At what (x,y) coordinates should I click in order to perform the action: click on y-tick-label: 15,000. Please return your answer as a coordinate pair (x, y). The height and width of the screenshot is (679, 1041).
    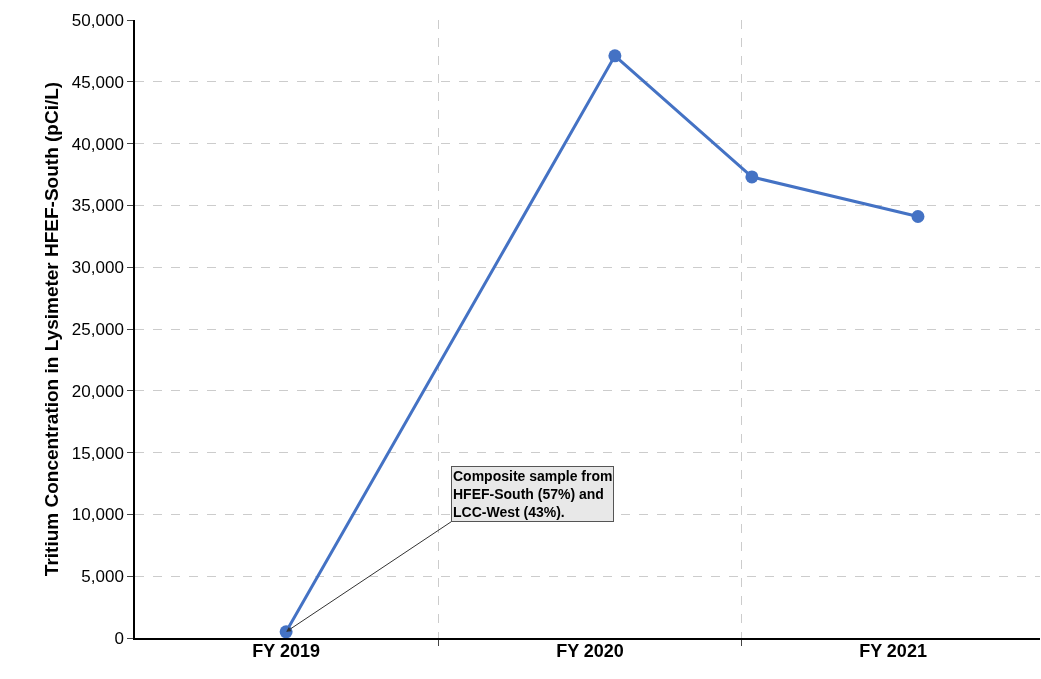
    Looking at the image, I should click on (97, 453).